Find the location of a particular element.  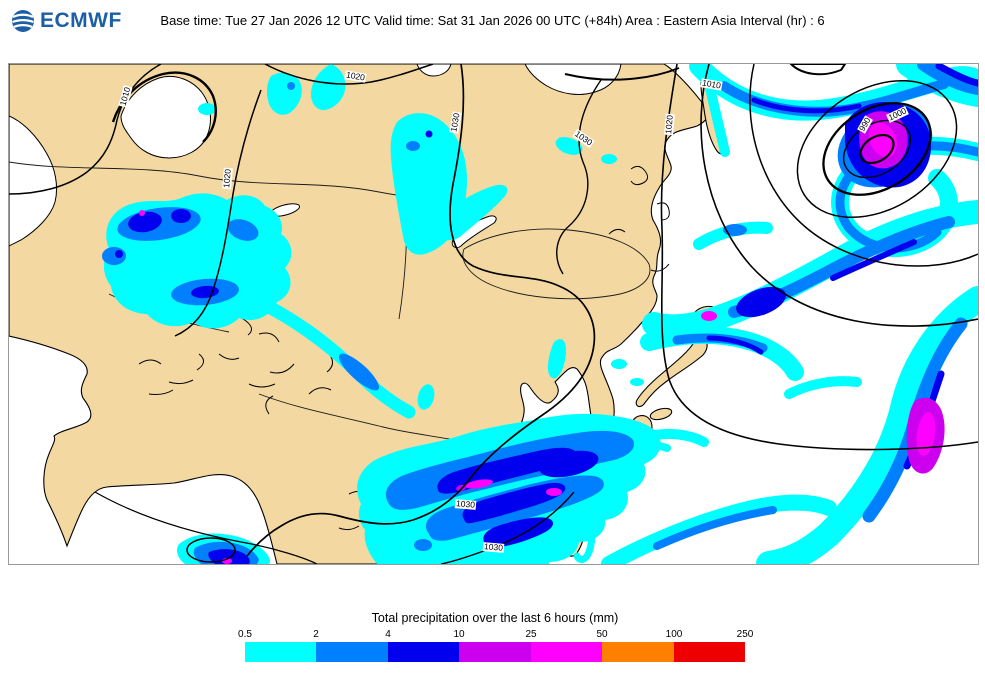

legend-tick: 10 is located at coordinates (459, 634).